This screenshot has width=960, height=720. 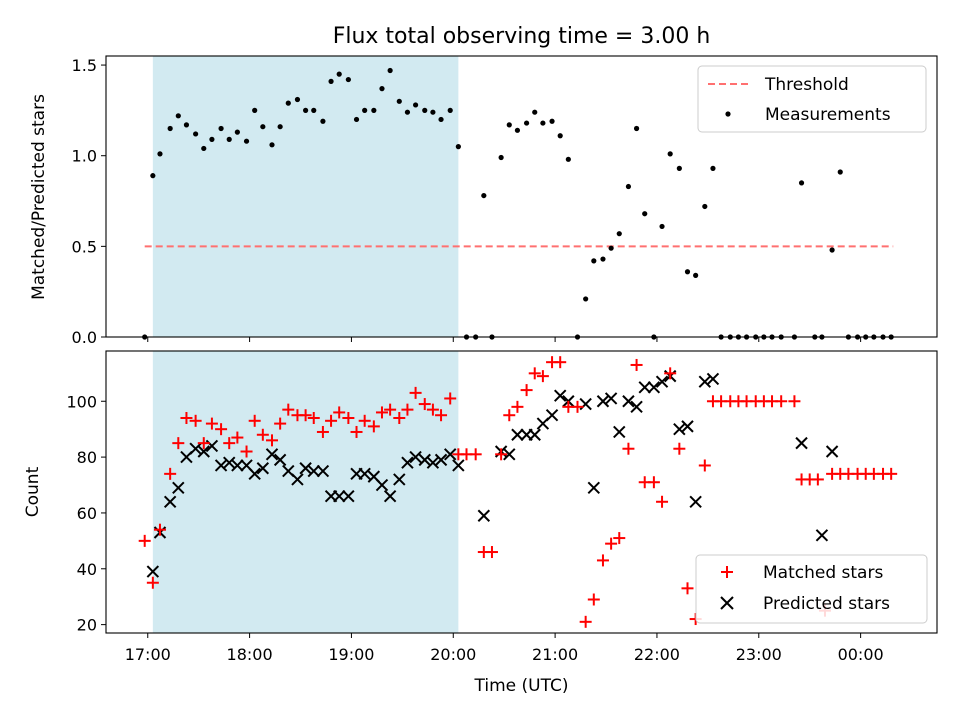 I want to click on legend-predicted-label: Predicted stars, so click(x=826, y=604).